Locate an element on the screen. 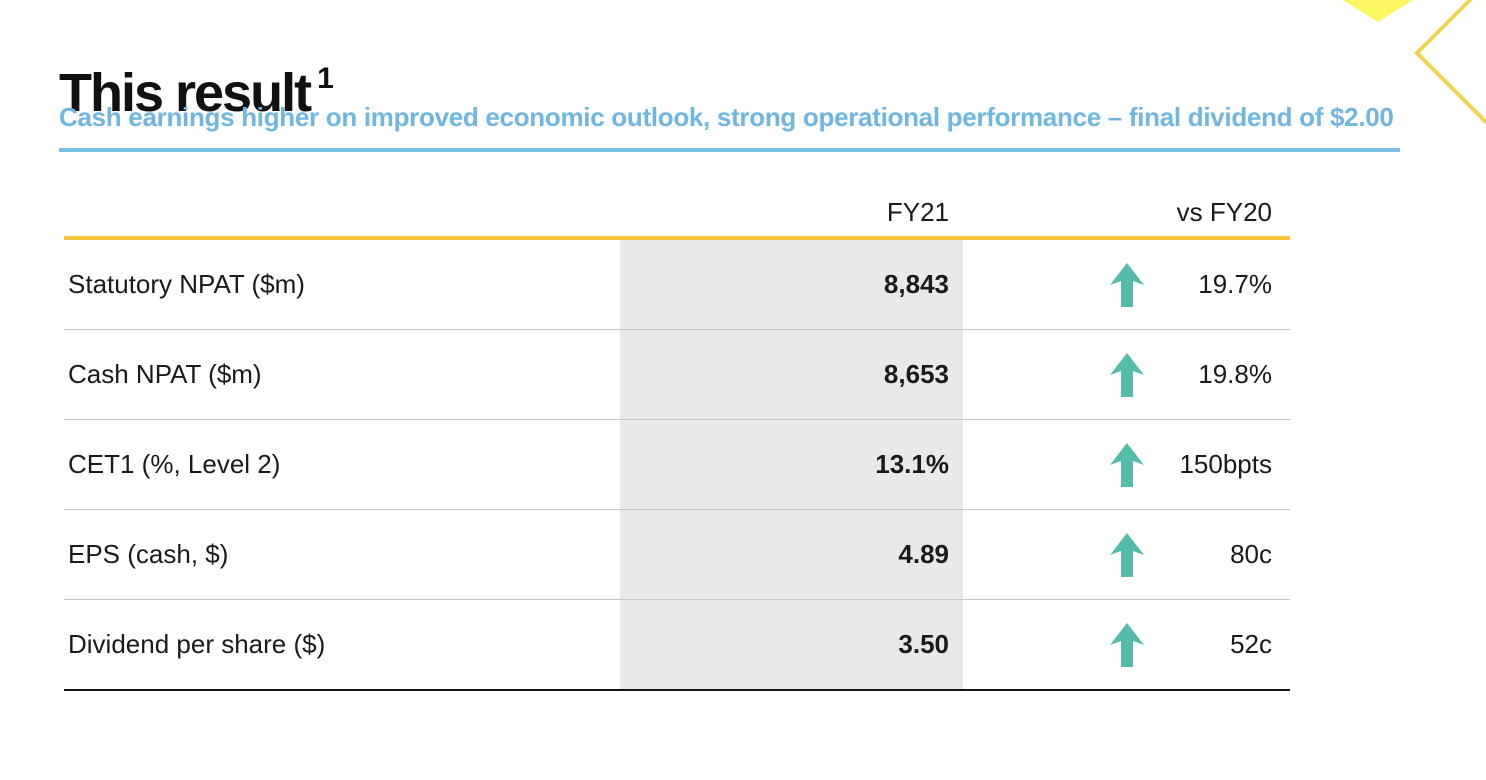  vs-fy20-value: 19.8% is located at coordinates (1235, 374).